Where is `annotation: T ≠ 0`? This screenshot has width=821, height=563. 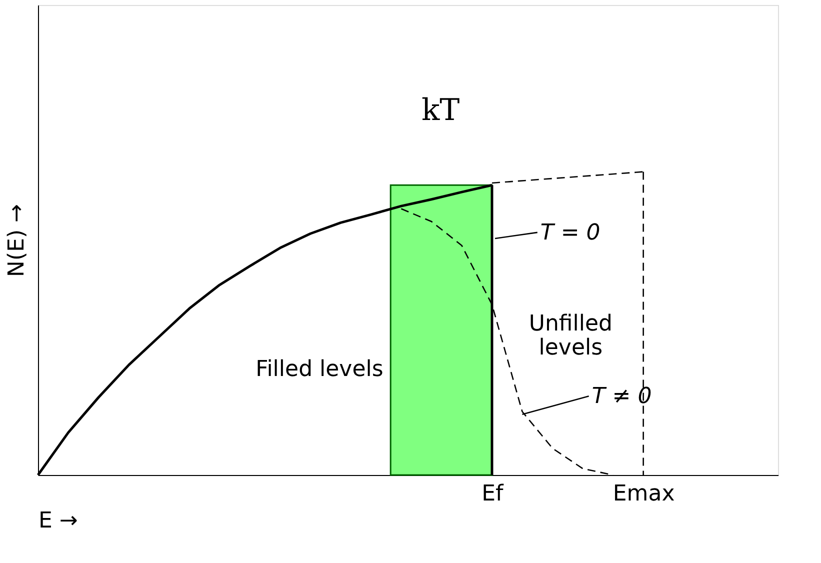 annotation: T ≠ 0 is located at coordinates (622, 397).